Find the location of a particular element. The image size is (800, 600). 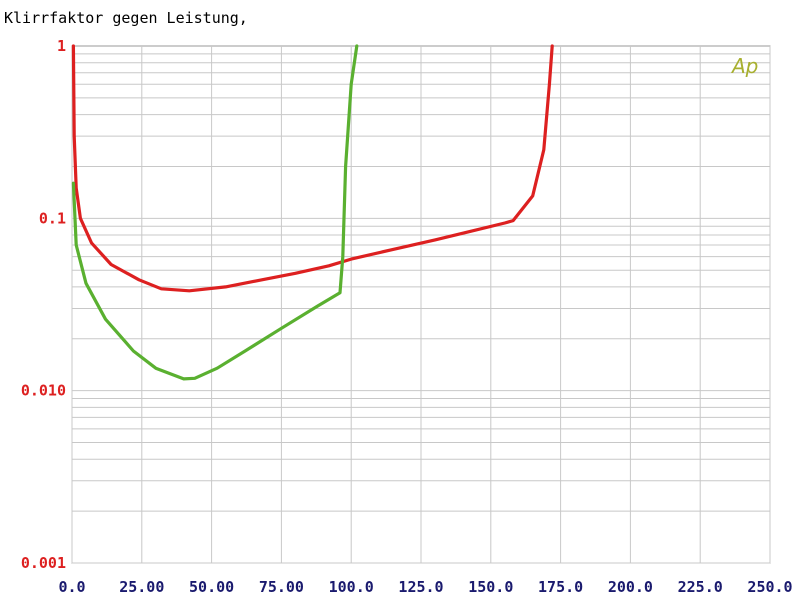

x-tick-label: 175.0 is located at coordinates (560, 587).